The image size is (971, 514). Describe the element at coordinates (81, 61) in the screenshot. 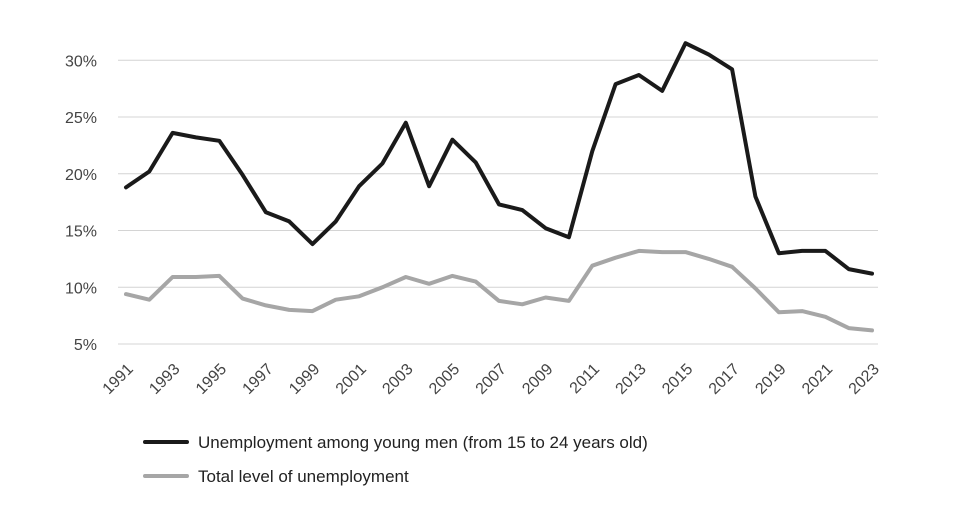

I see `y-tick-label: 30%` at that location.